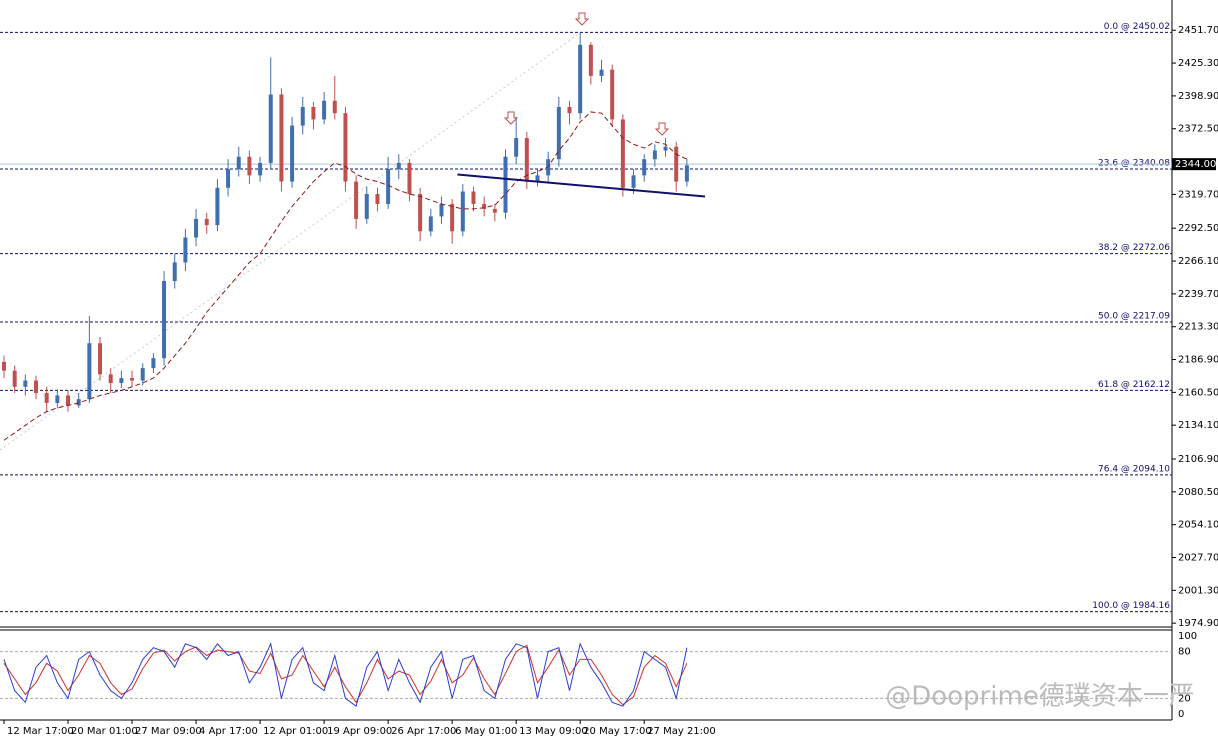 The width and height of the screenshot is (1218, 743). What do you see at coordinates (1198, 129) in the screenshot?
I see `y-tick-label: 2372.50` at bounding box center [1198, 129].